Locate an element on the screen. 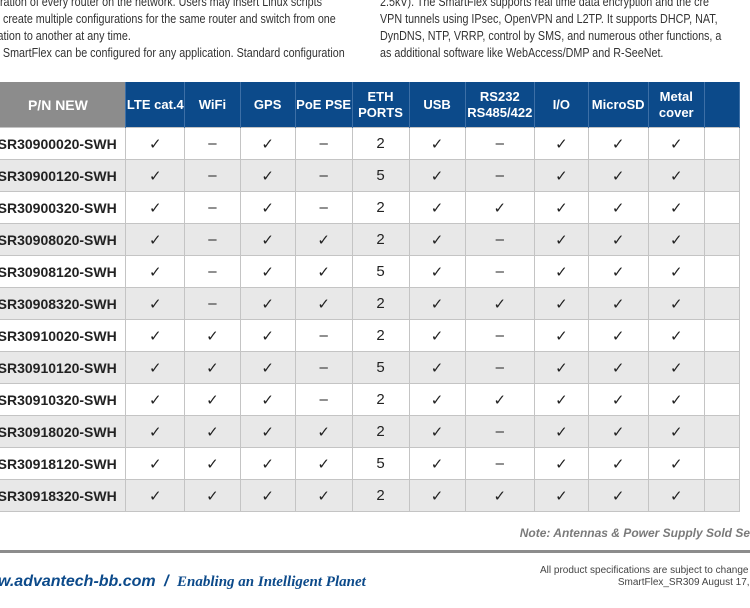  part-number-cell: -SR30910020-SWH is located at coordinates (63, 335).